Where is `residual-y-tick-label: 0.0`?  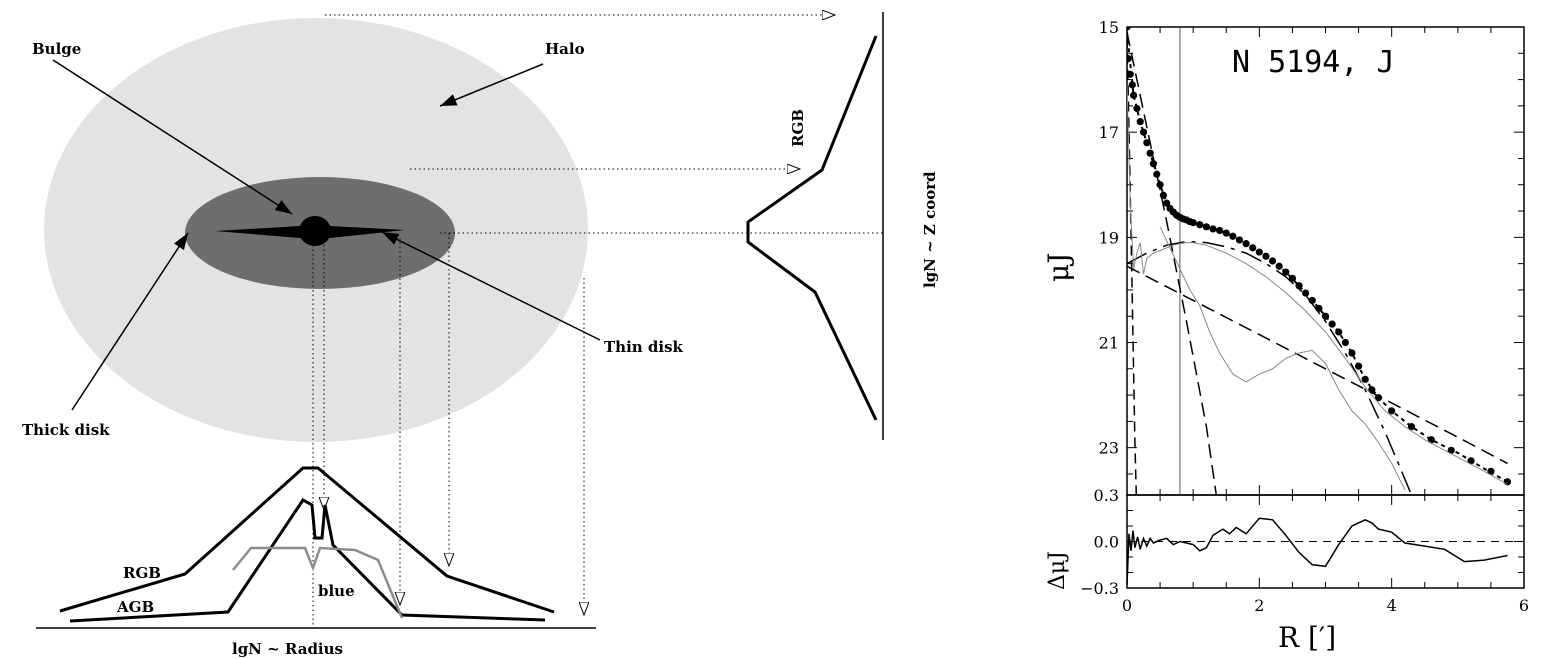 residual-y-tick-label: 0.0 is located at coordinates (1106, 542).